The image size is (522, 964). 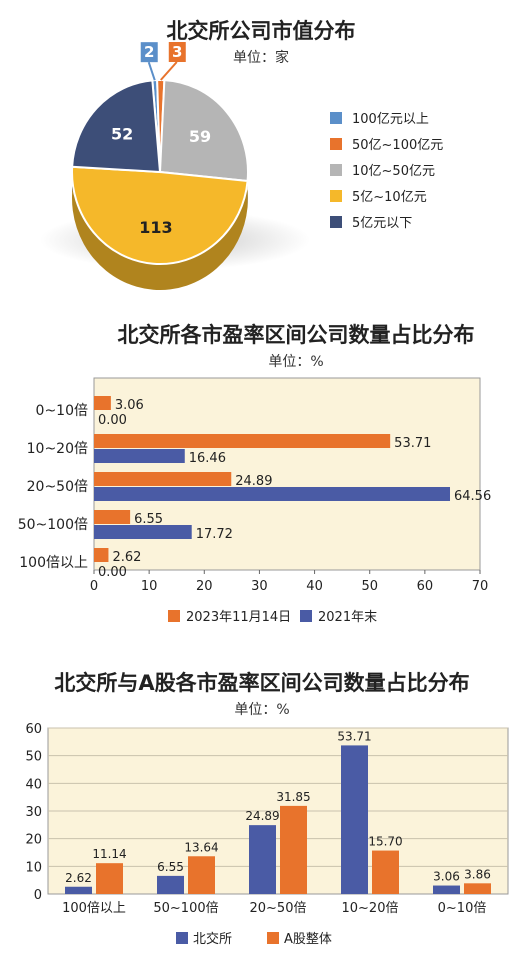 I want to click on chart3-value-label-1-1: 13.64, so click(x=201, y=847).